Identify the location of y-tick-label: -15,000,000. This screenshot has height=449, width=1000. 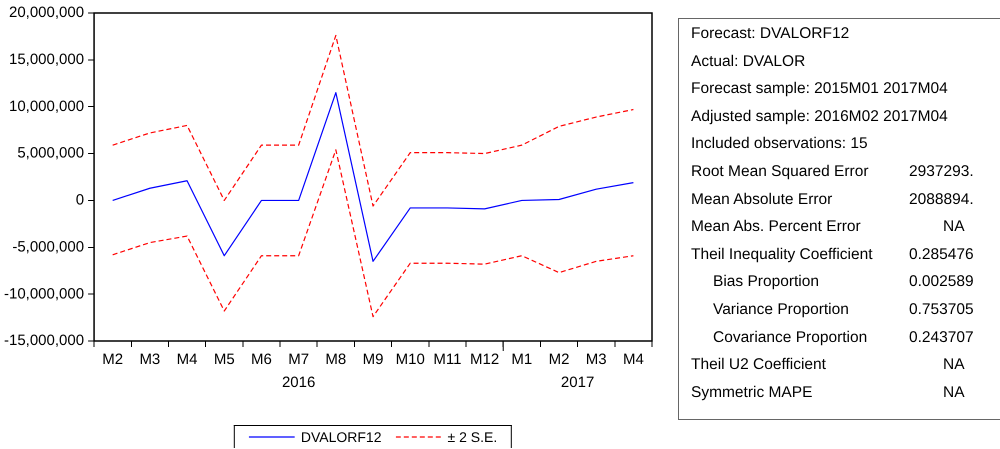
(44, 341).